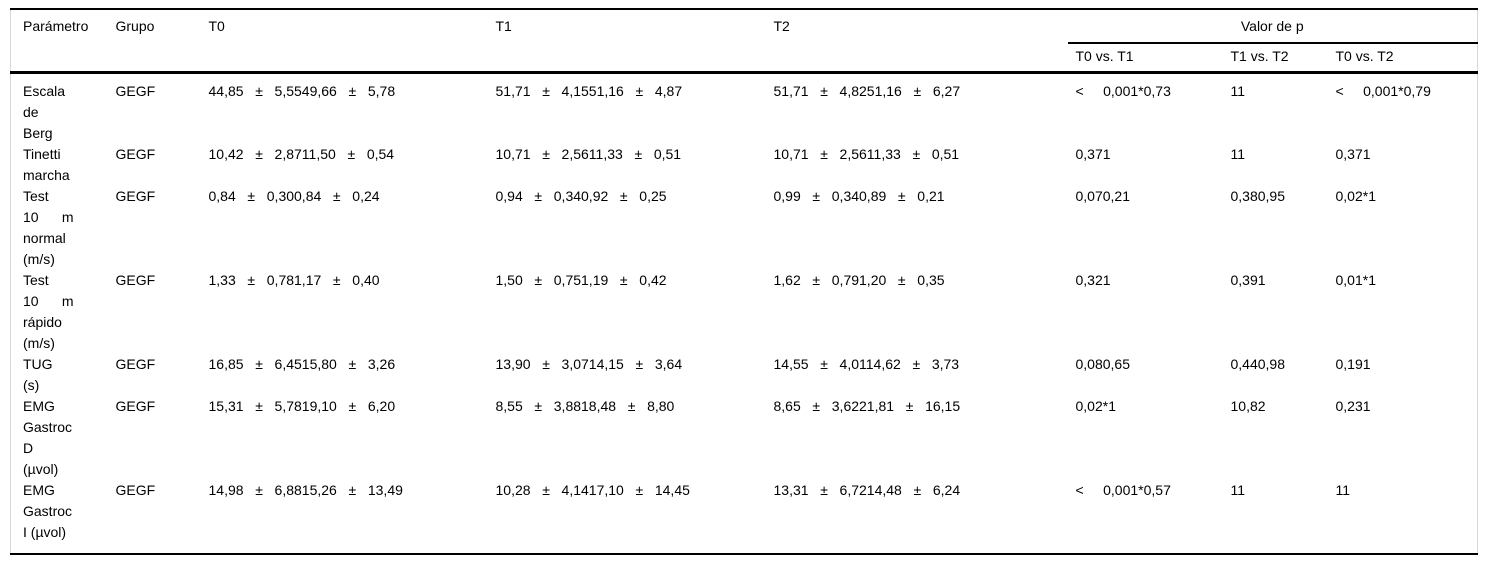 The height and width of the screenshot is (579, 1485). I want to click on t0-cell: 15,31 ± 5,7819,10 ± 6,20, so click(302, 406).